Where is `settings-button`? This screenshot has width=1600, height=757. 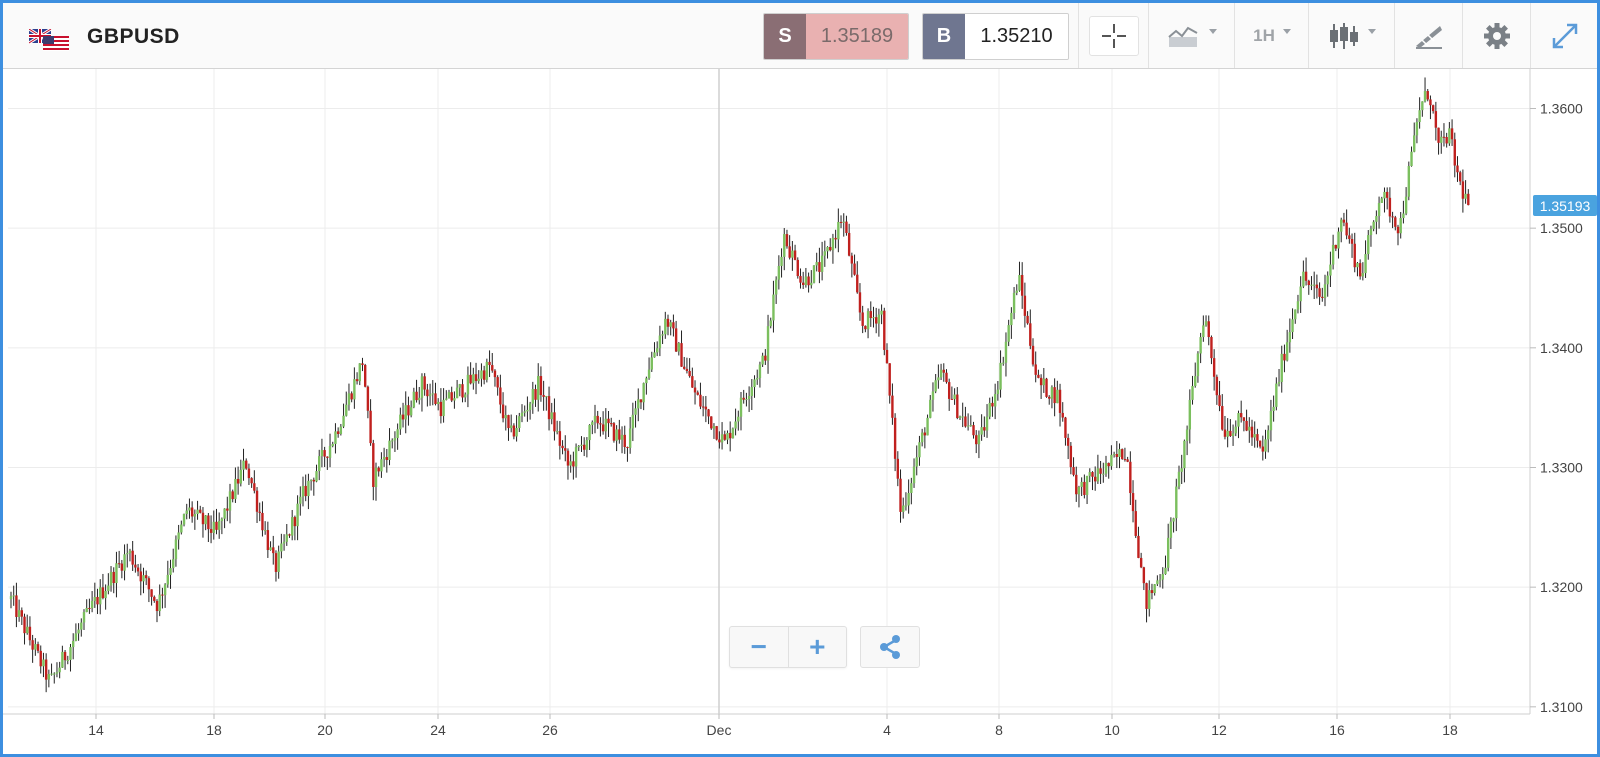 settings-button is located at coordinates (1496, 35).